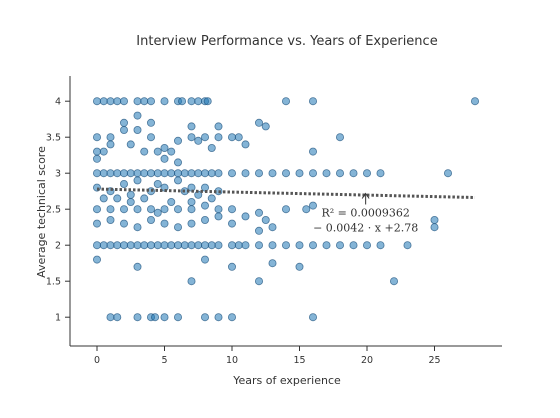  I want to click on y-tick-label: 3.5, so click(53, 138).